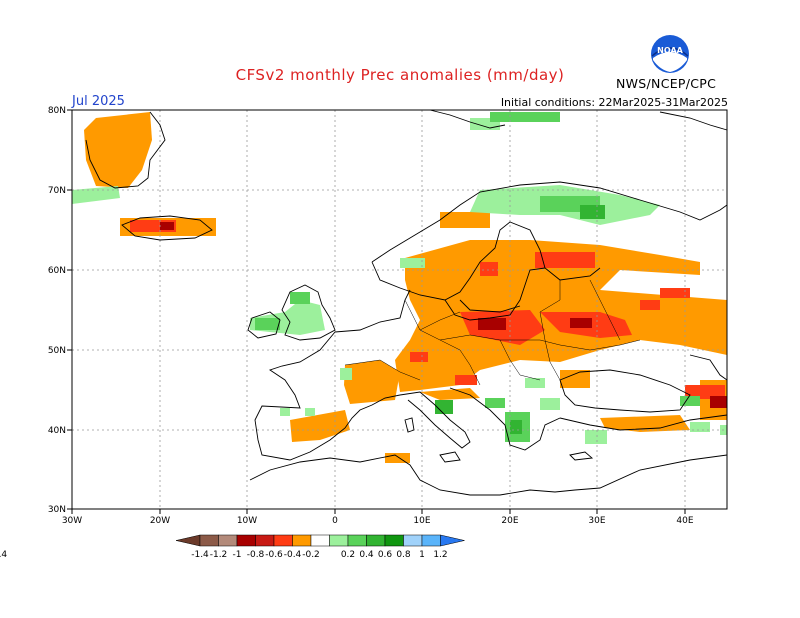 The width and height of the screenshot is (800, 618). I want to click on colorbar-arrow-high, so click(452, 540).